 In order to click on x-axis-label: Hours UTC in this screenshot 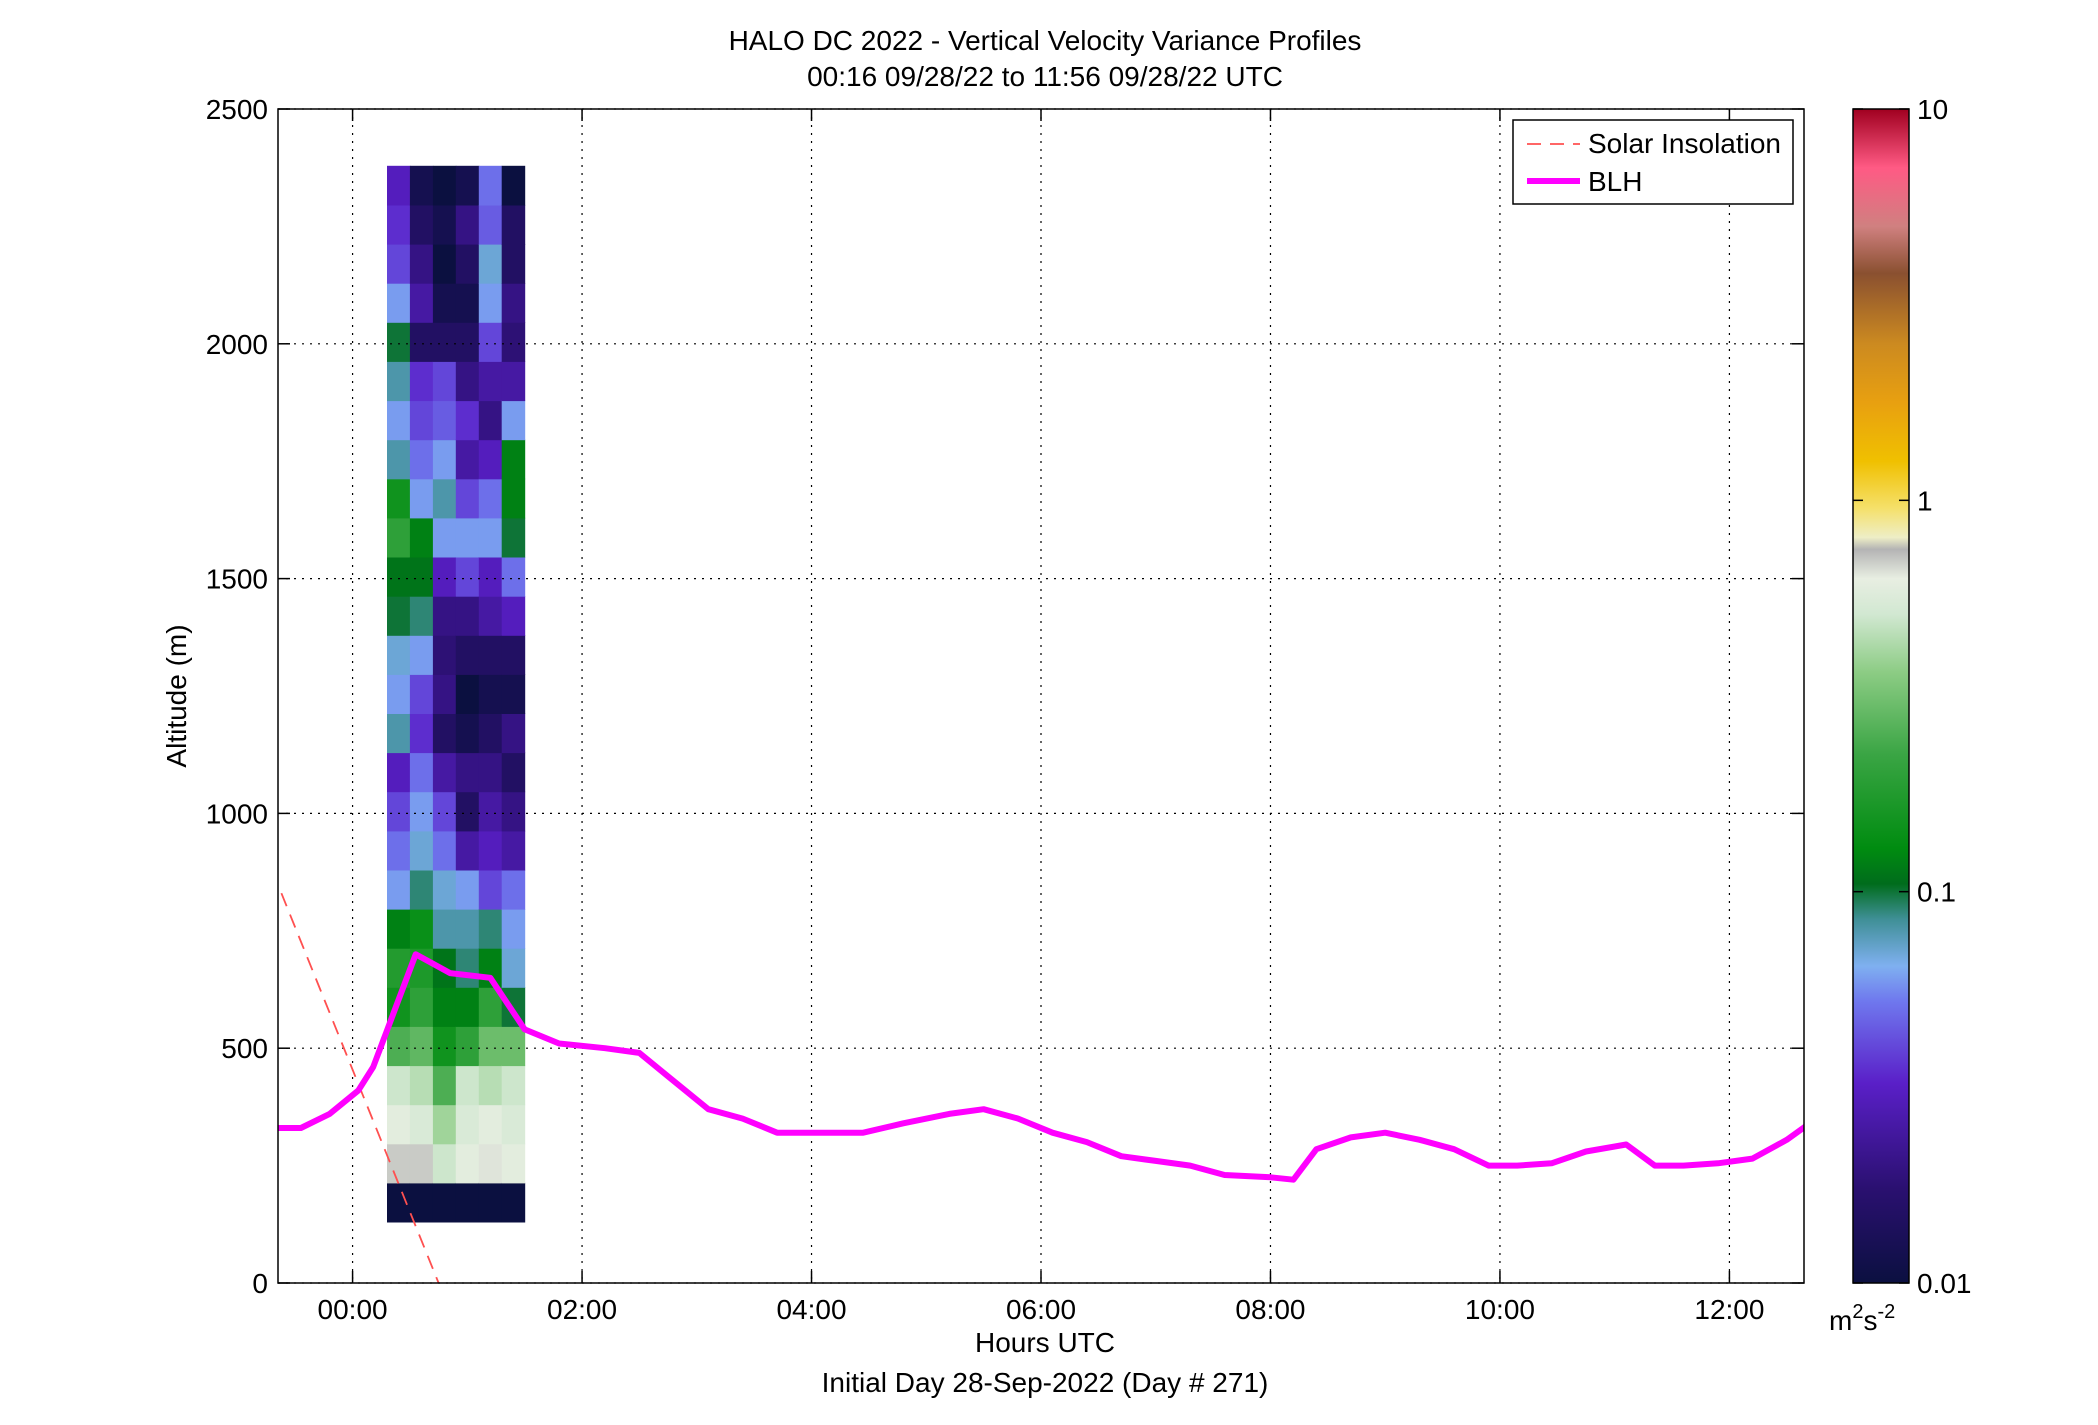, I will do `click(1045, 1342)`.